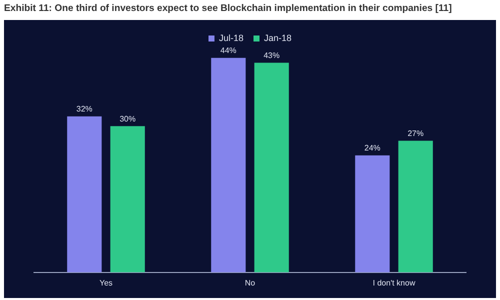  What do you see at coordinates (372, 148) in the screenshot?
I see `data-label: 24%` at bounding box center [372, 148].